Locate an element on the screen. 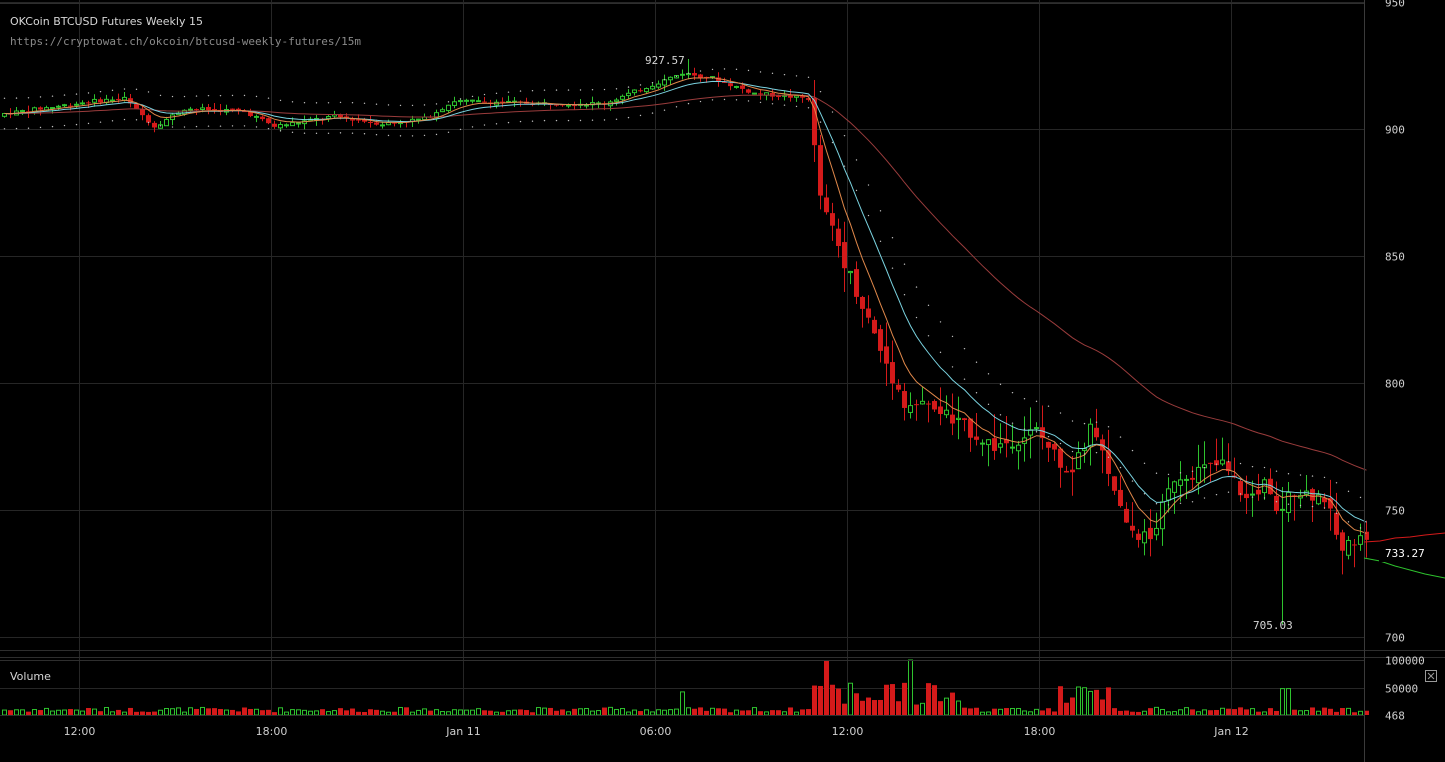 Image resolution: width=1445 pixels, height=762 pixels. time-tick-label: 18:00 is located at coordinates (272, 731).